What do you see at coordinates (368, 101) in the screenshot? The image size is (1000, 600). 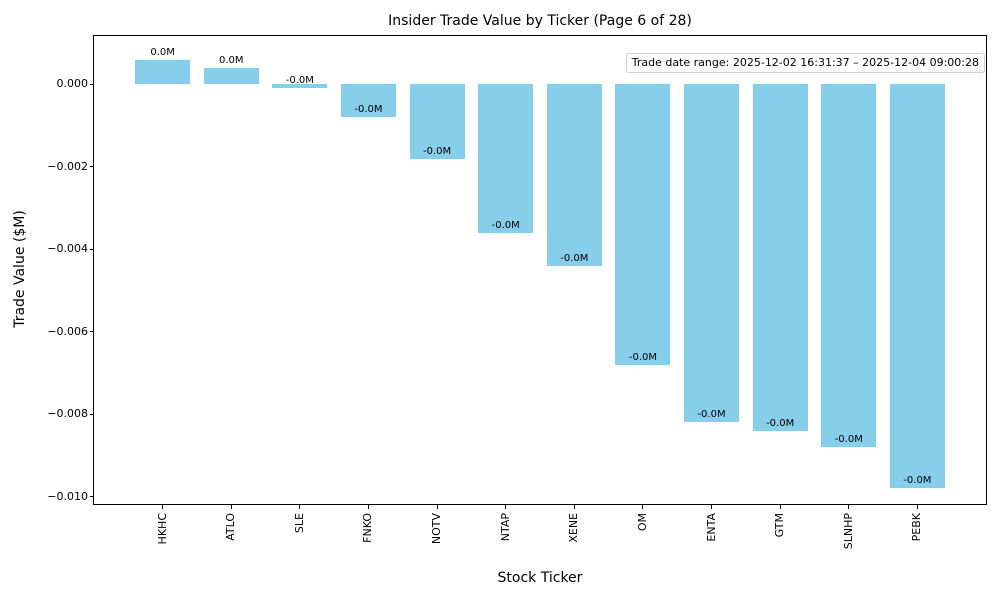 I see `bar-FNKO` at bounding box center [368, 101].